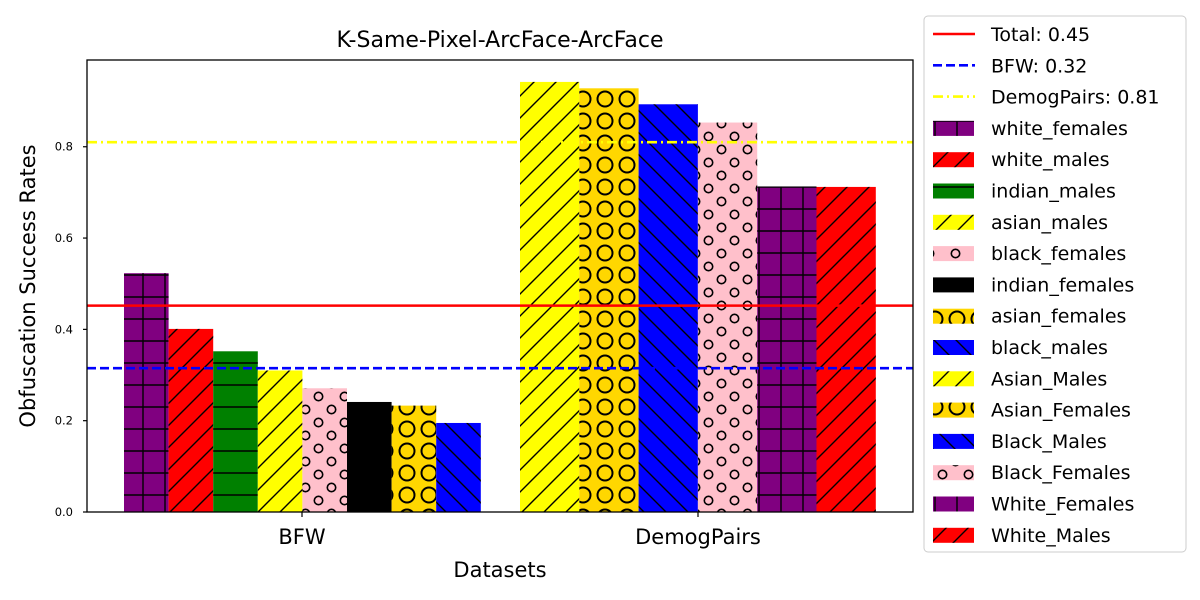  I want to click on legend-entry-indian-females-swatch, so click(953, 285).